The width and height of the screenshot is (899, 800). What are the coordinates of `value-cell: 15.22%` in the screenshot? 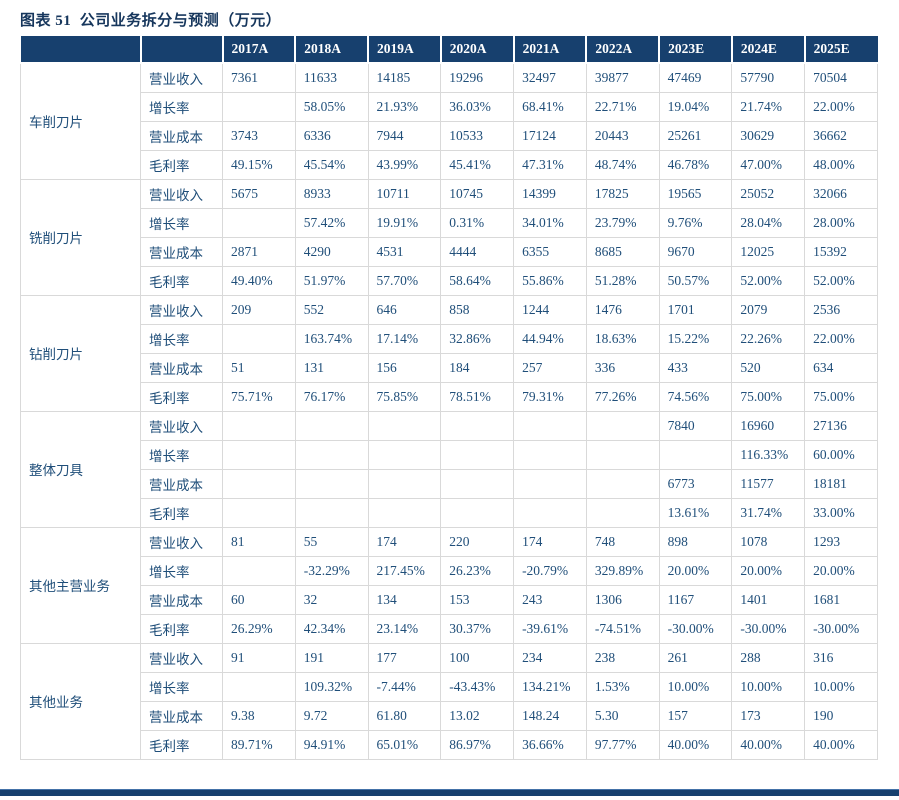 It's located at (695, 338).